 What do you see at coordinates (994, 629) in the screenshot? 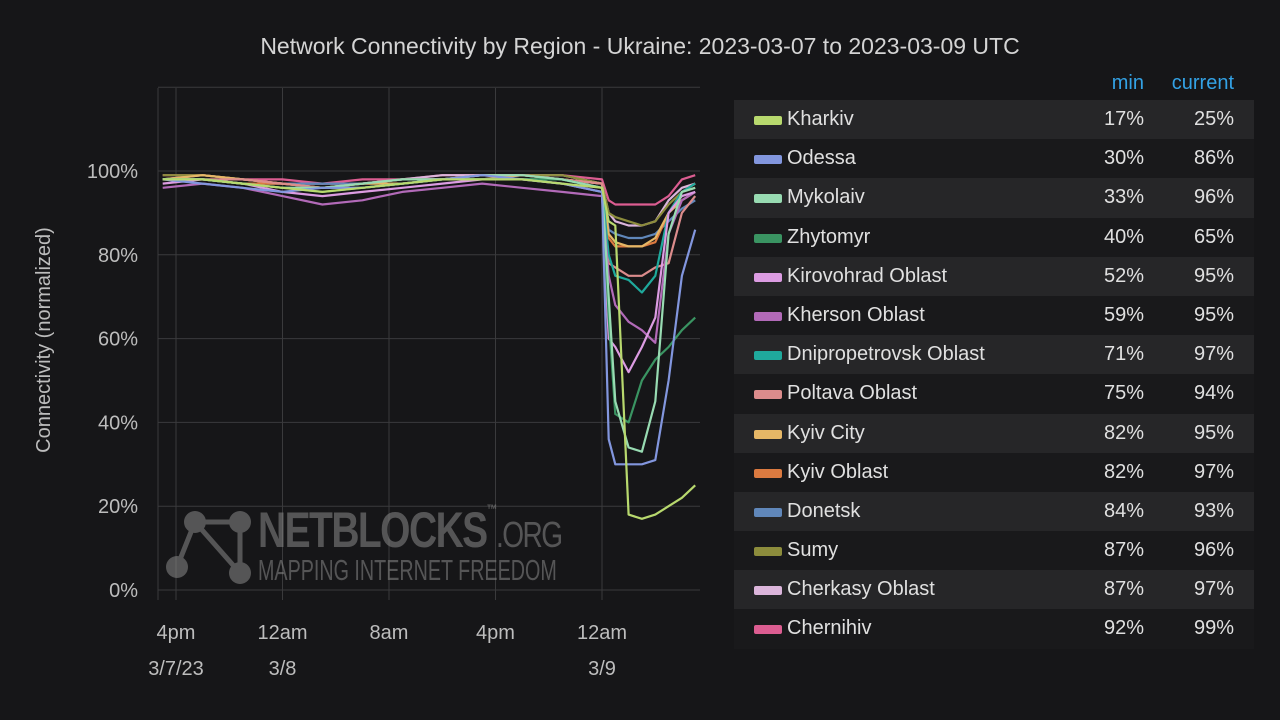
I see `legend-row: Chernihiv 92% 99%` at bounding box center [994, 629].